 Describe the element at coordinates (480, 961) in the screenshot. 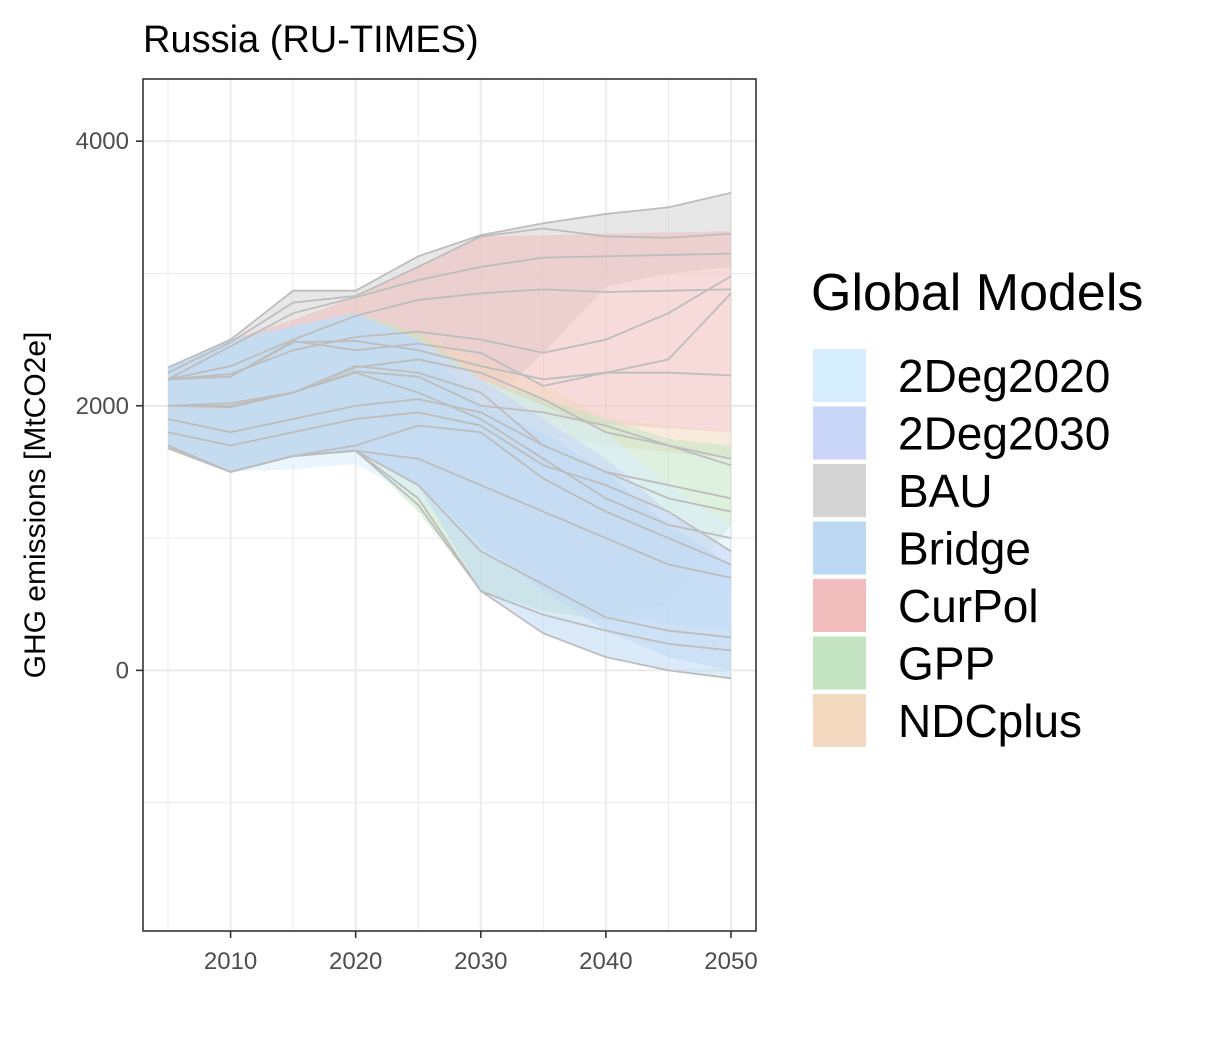

I see `x-tick-label: 2030` at that location.